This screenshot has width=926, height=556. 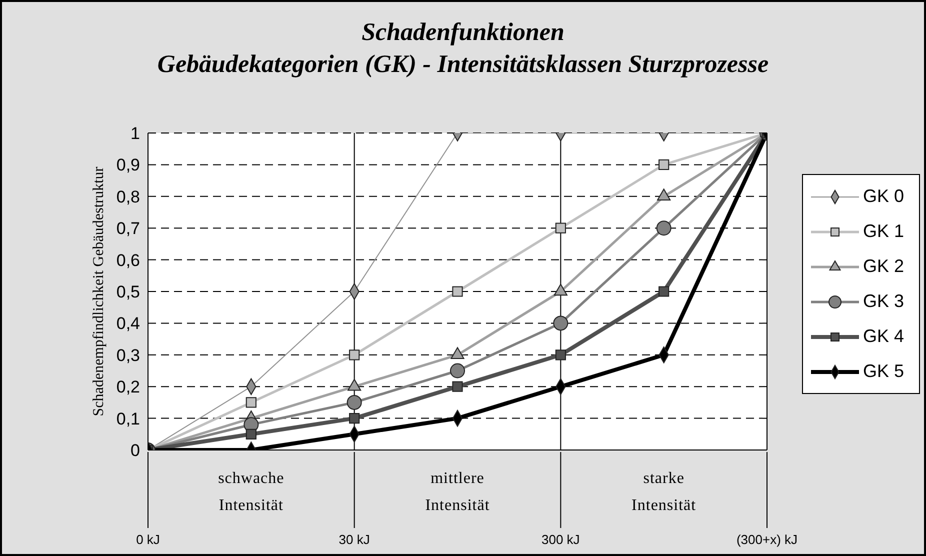 I want to click on legend-label: GK 2, so click(x=883, y=266).